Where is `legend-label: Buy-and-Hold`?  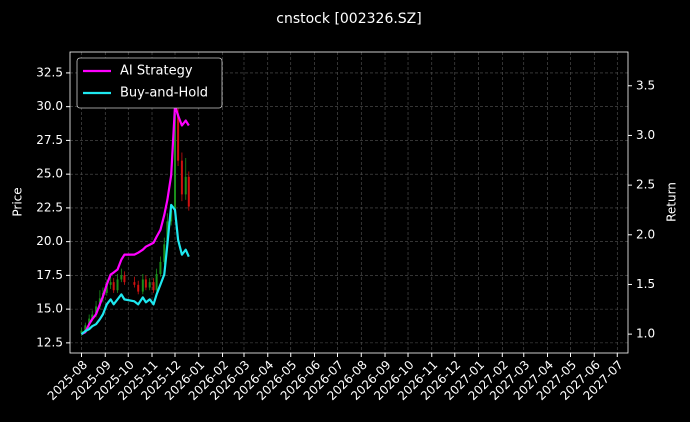
legend-label: Buy-and-Hold is located at coordinates (164, 93).